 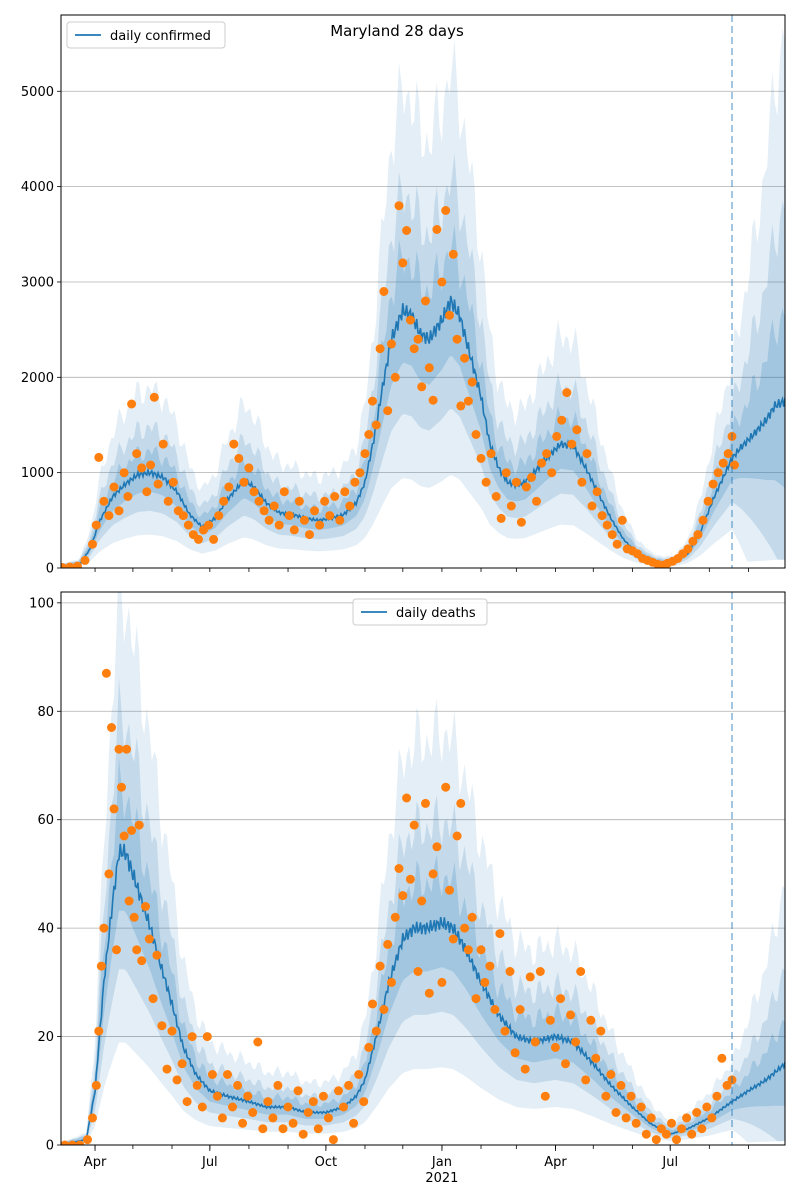 I want to click on x-tick-label: Apr, so click(x=555, y=1162).